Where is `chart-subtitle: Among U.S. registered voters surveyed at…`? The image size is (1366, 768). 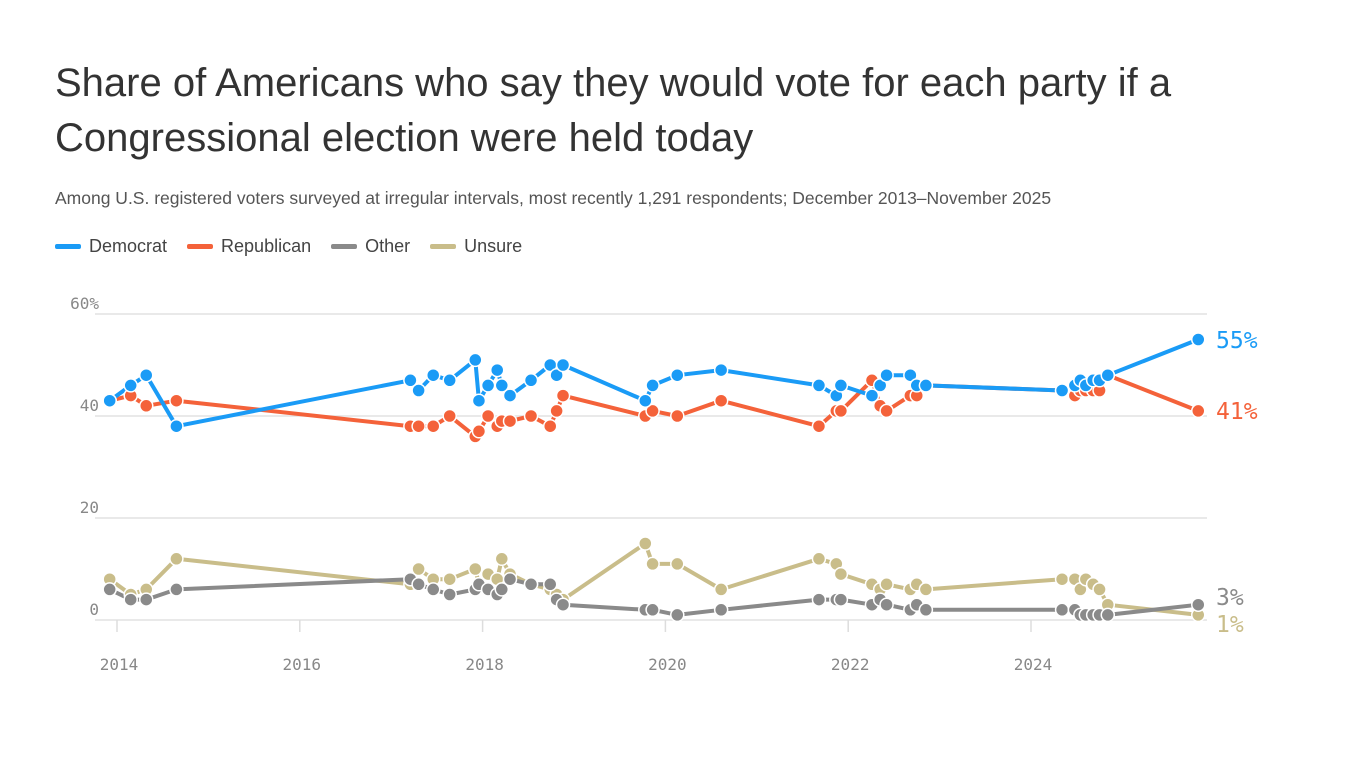
chart-subtitle: Among U.S. registered voters surveyed at… is located at coordinates (553, 198).